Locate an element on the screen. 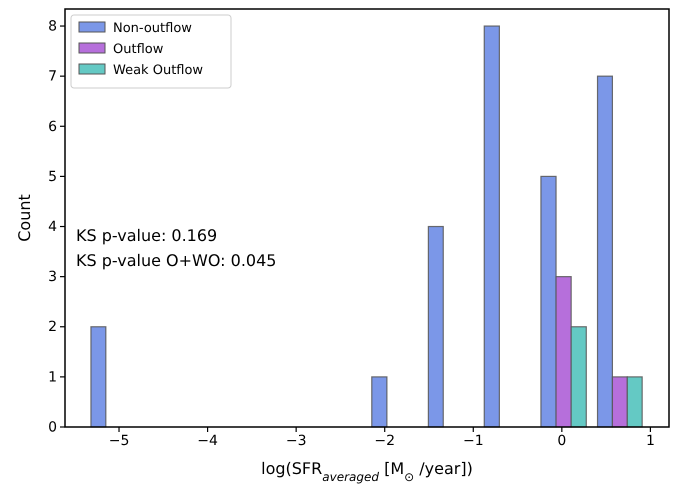  y-tick-label: 7 is located at coordinates (52, 76).